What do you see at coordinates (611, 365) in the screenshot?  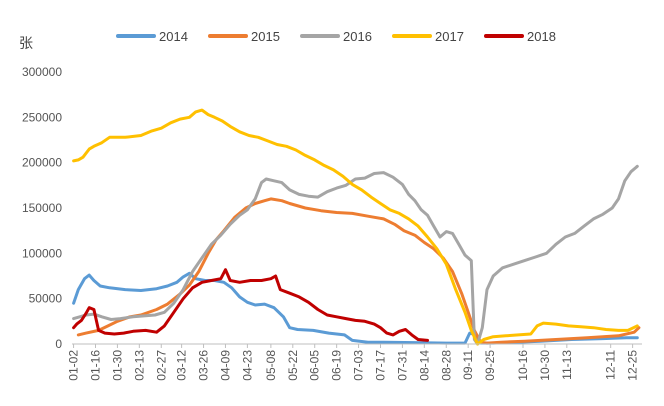 I see `x-tick-label: 12-11` at bounding box center [611, 365].